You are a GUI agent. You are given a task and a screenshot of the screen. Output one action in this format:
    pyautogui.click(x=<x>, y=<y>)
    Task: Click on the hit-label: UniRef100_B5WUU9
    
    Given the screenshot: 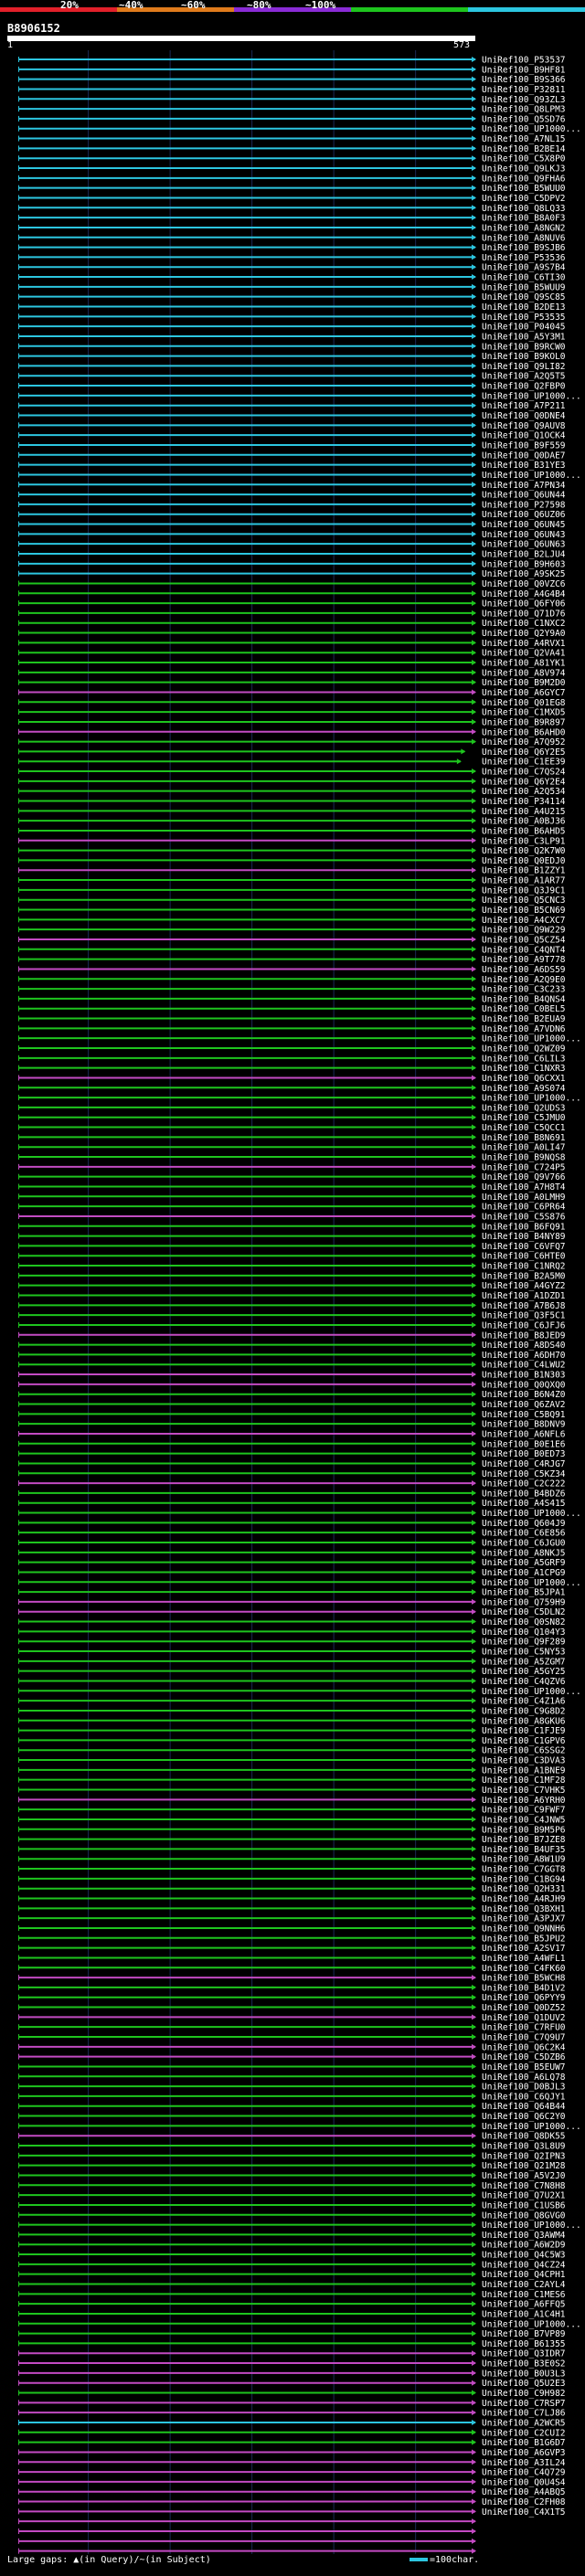 What is the action you would take?
    pyautogui.click(x=524, y=287)
    